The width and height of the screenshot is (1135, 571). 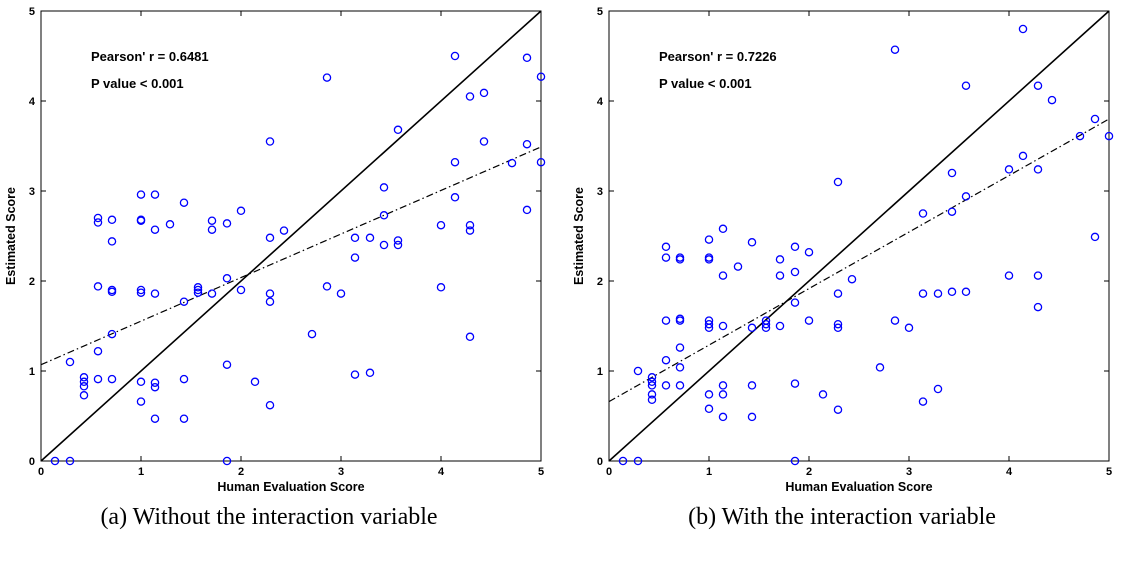 I want to click on y-axis-label: Estimated Score, so click(x=11, y=236).